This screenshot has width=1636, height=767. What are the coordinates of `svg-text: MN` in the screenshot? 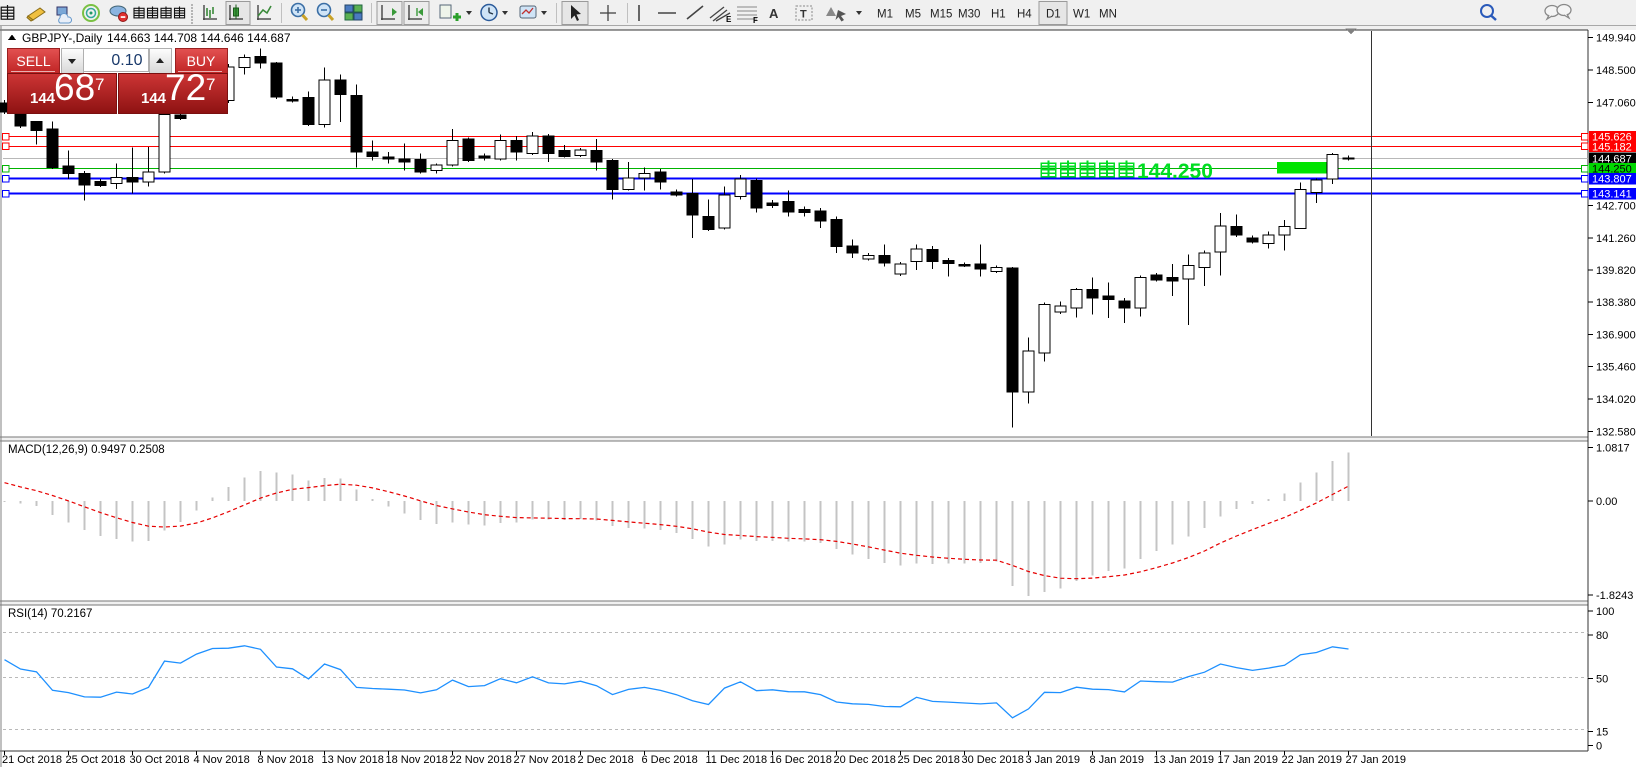 It's located at (1108, 15).